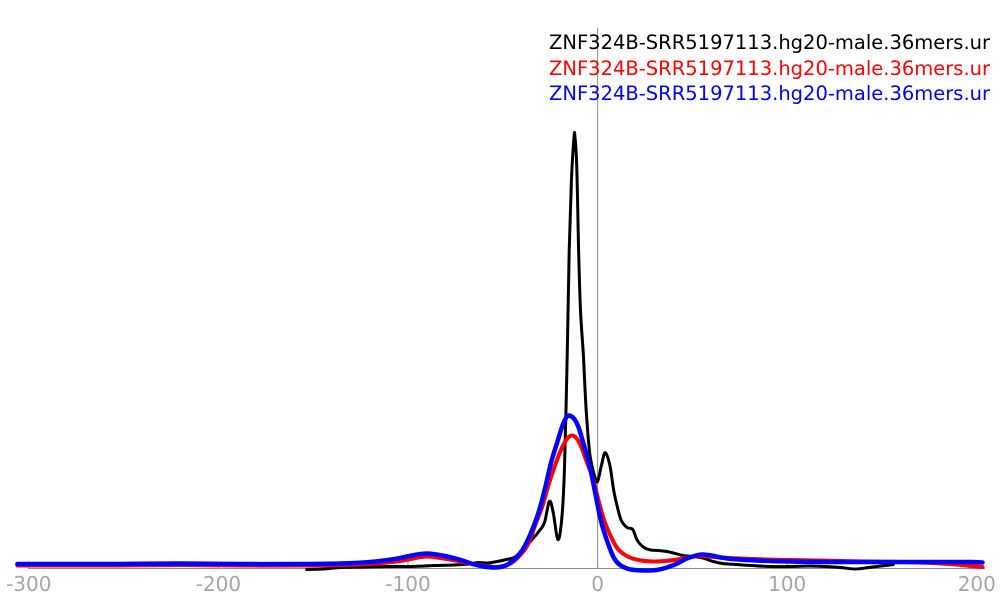 This screenshot has height=600, width=1000. Describe the element at coordinates (218, 584) in the screenshot. I see `x-tick-label: -200` at that location.